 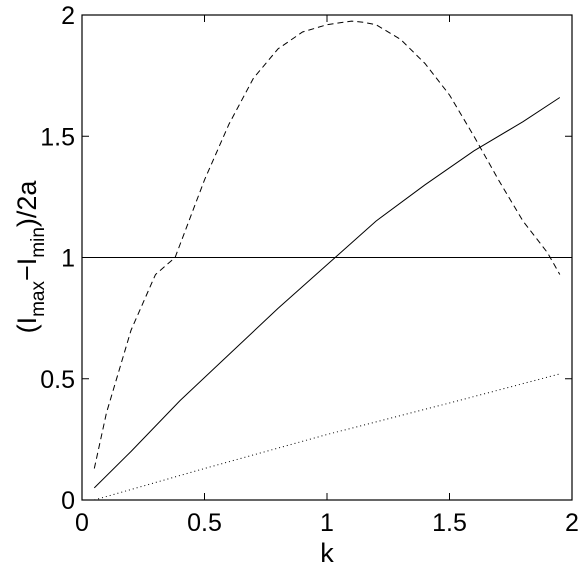 I want to click on y-axis-label: (Imax−Imin)/2a, so click(x=30, y=257).